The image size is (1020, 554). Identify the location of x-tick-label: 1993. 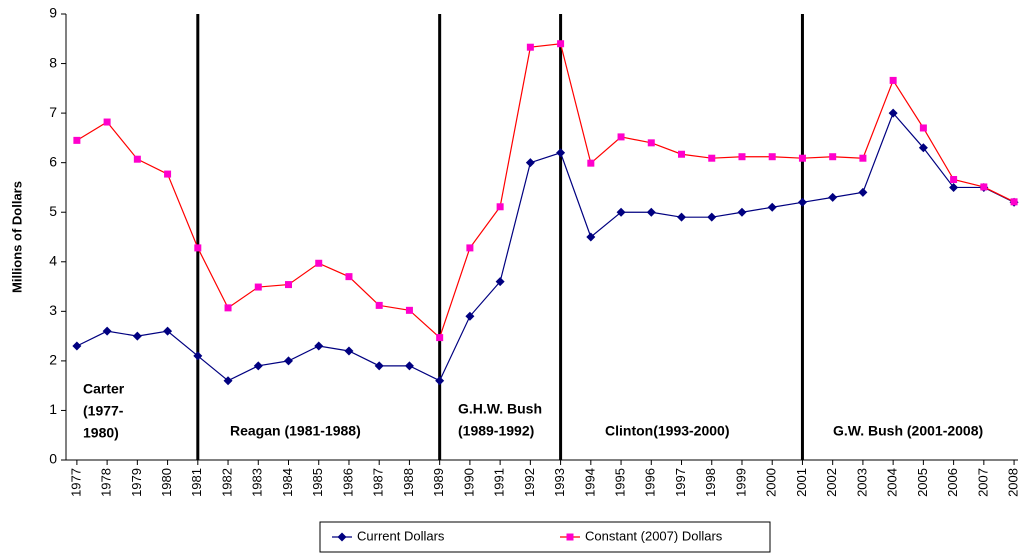
(559, 482).